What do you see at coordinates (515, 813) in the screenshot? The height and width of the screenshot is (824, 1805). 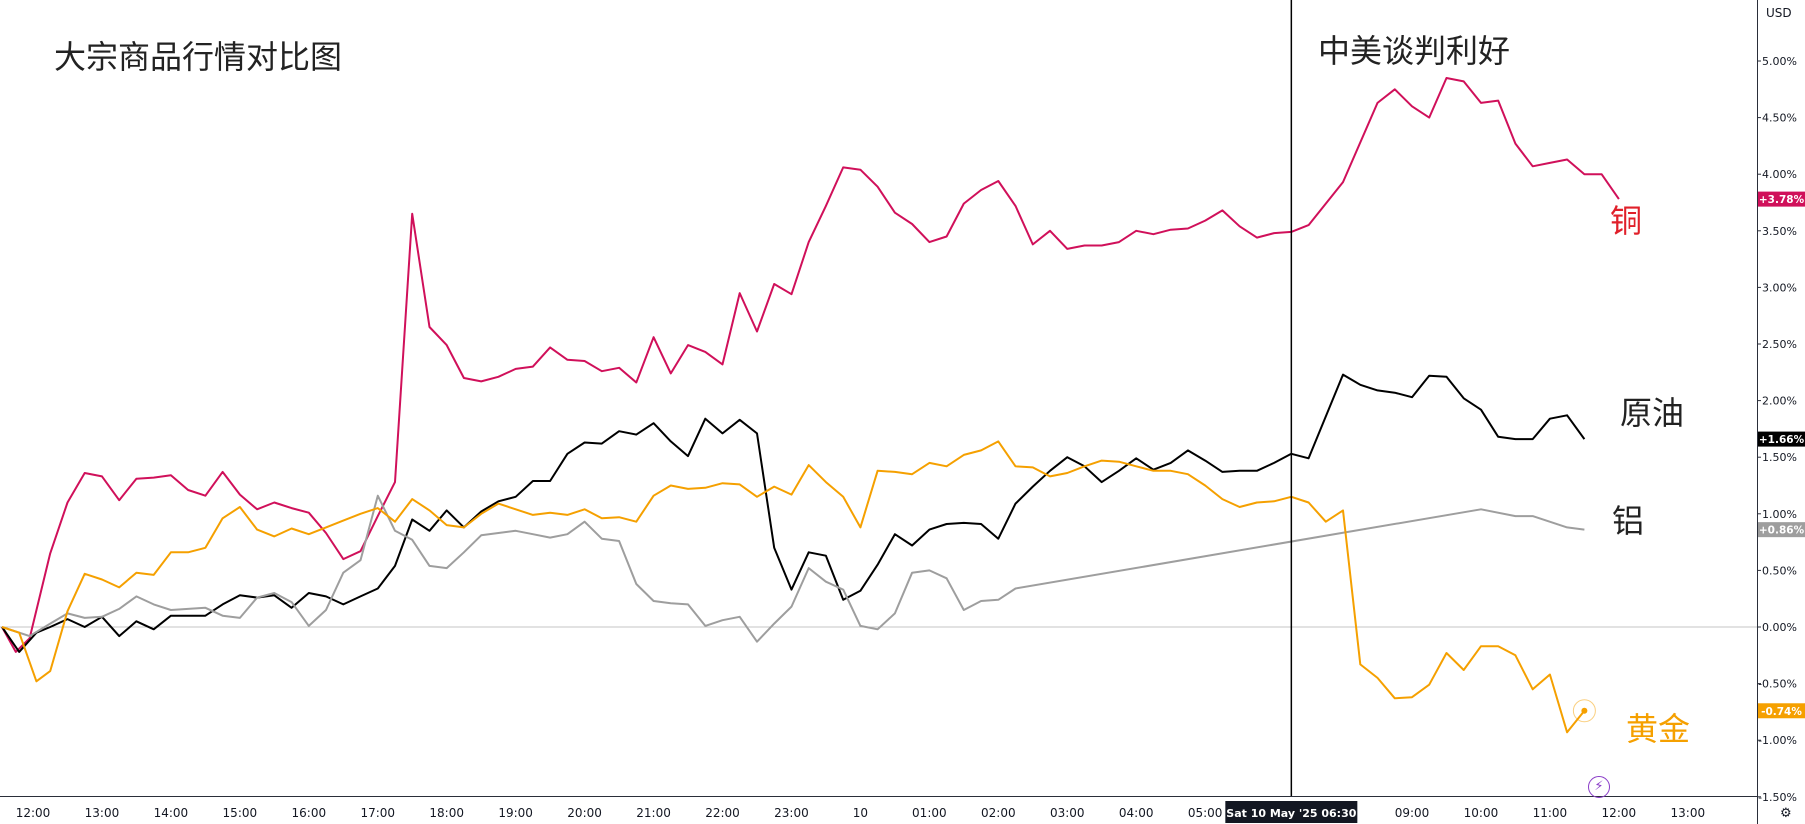 I see `x-tick-label: 19:00` at bounding box center [515, 813].